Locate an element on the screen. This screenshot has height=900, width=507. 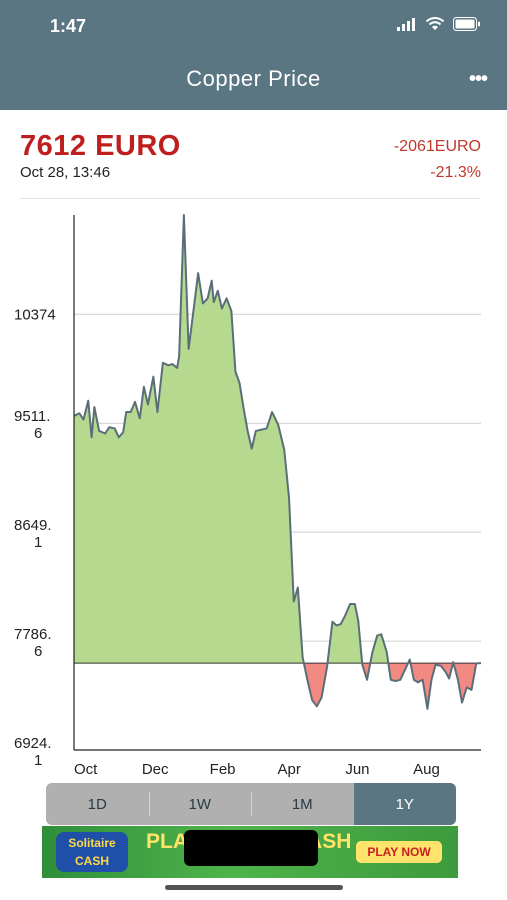
y-tick-label-4: 6924. 1 is located at coordinates (33, 752).